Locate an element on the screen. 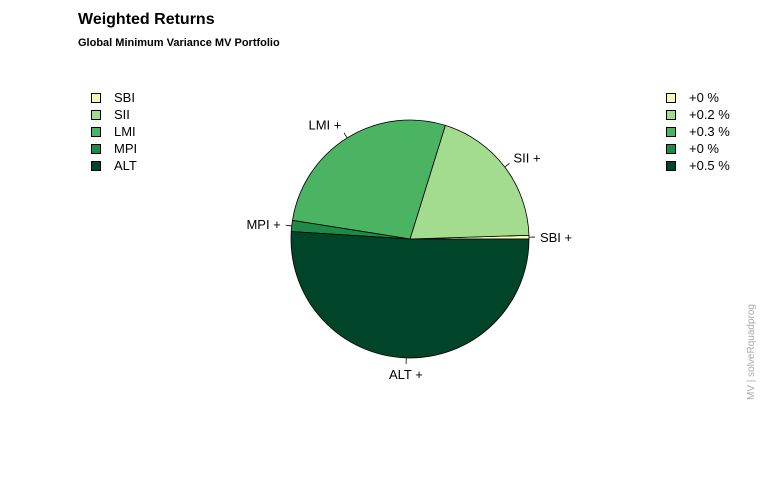  legend-return-entry: +0.3 % is located at coordinates (698, 131).